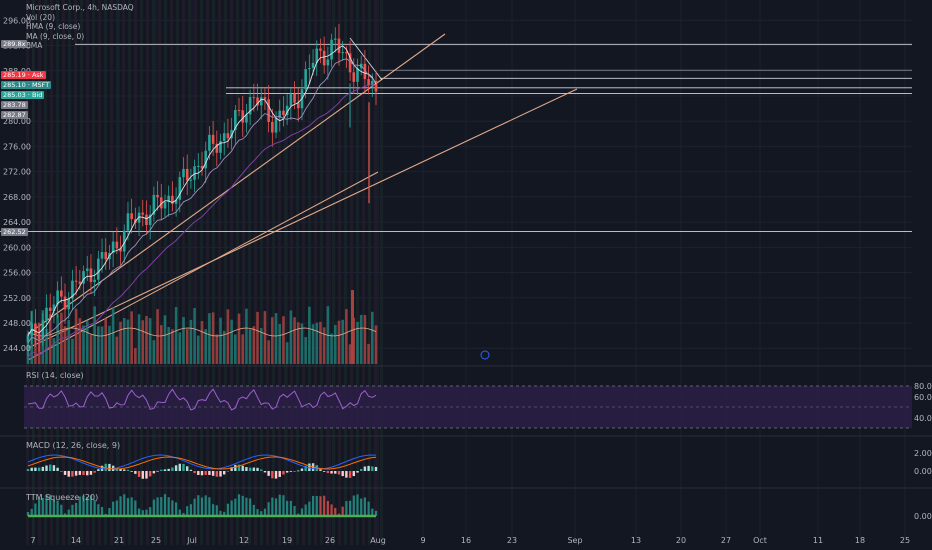  Describe the element at coordinates (681, 540) in the screenshot. I see `x-tick-14: 20` at that location.